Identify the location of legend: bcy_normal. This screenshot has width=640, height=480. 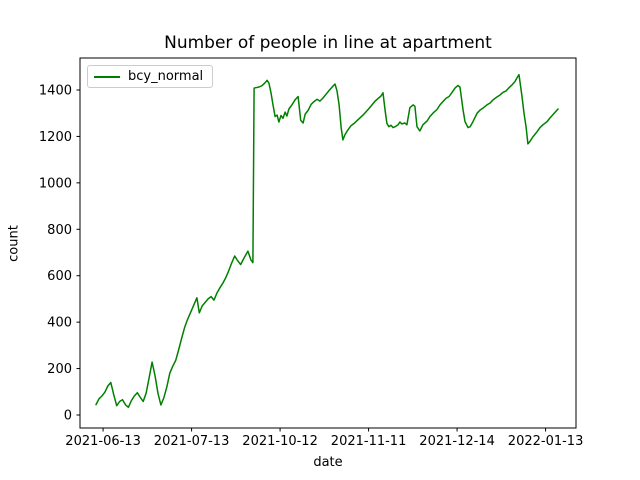
(150, 76).